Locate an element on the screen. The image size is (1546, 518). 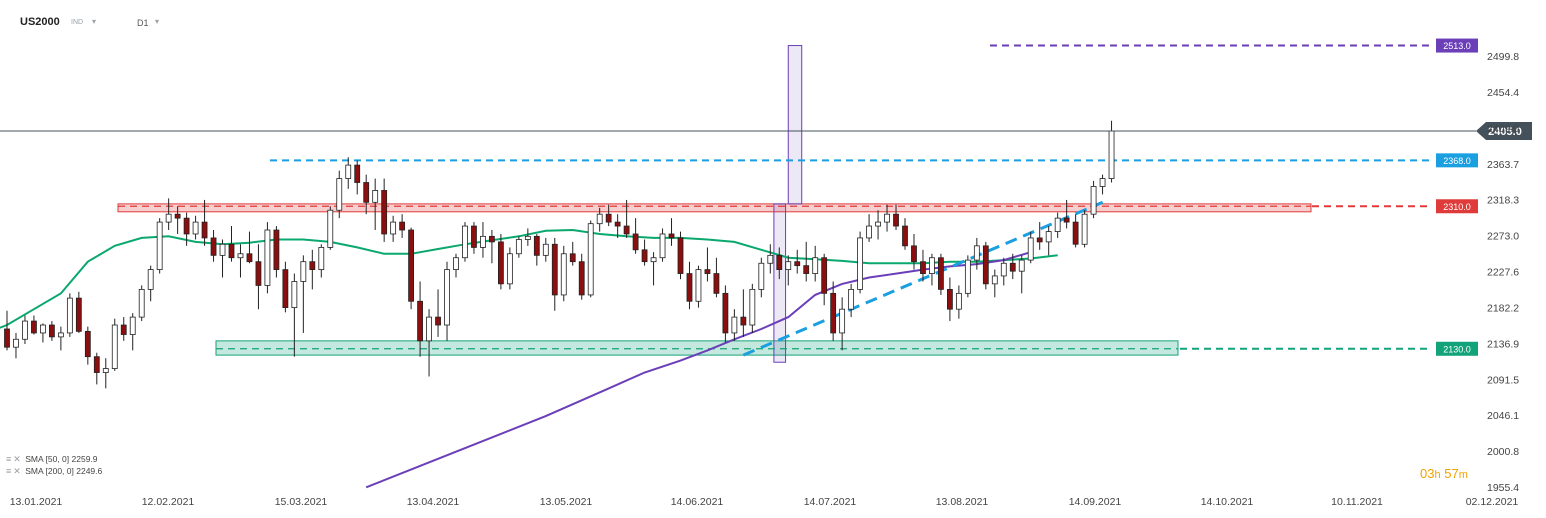
symbol-chevron-down-icon: ▾ is located at coordinates (94, 21).